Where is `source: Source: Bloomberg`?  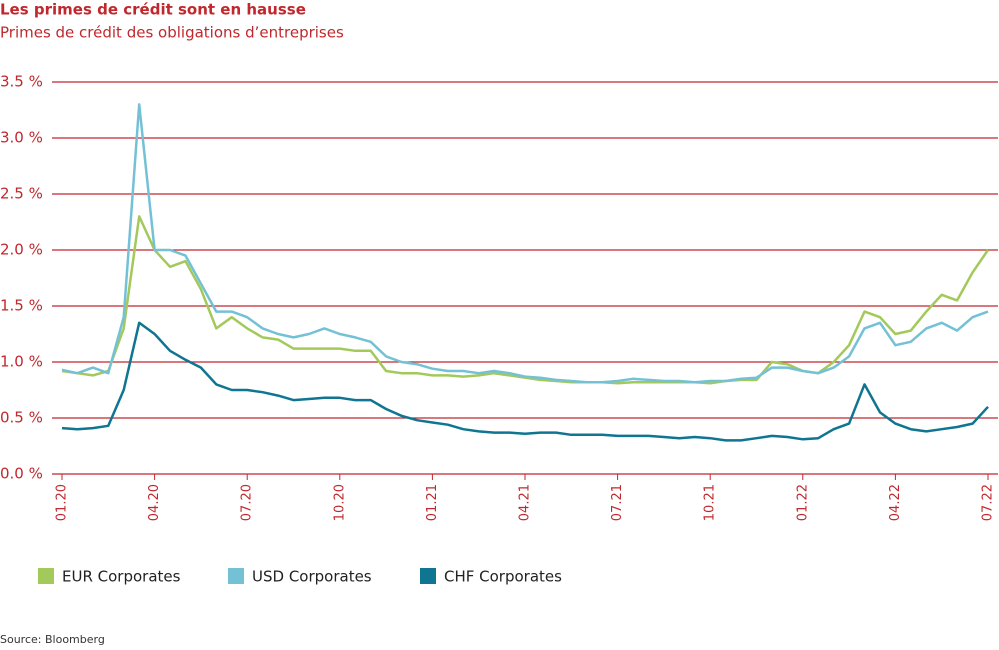 source: Source: Bloomberg is located at coordinates (52, 639).